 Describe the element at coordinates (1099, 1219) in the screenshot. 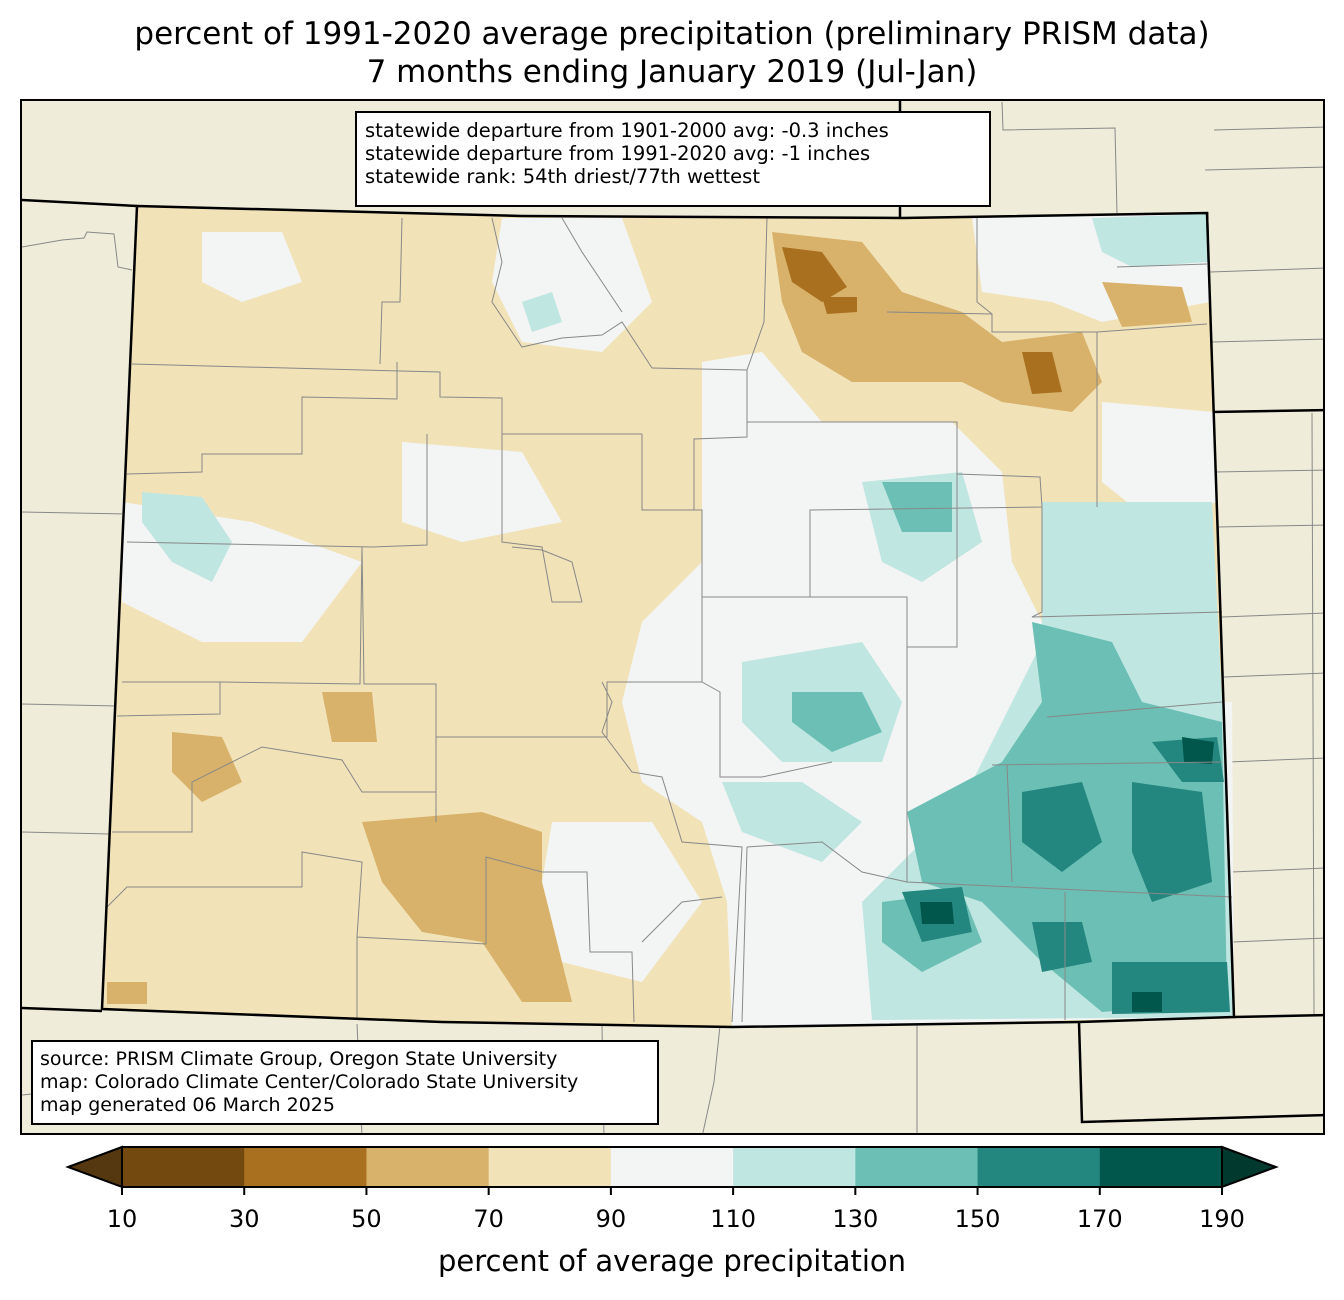

I see `colorbar-tick-label: 170` at that location.